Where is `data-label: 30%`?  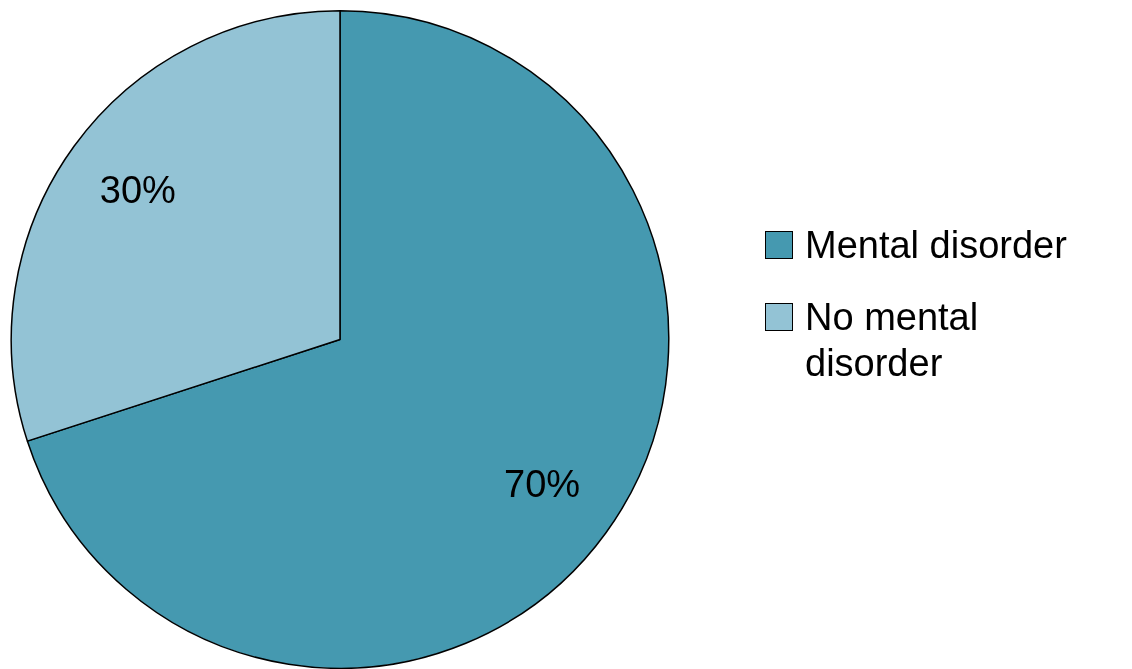 data-label: 30% is located at coordinates (137, 190).